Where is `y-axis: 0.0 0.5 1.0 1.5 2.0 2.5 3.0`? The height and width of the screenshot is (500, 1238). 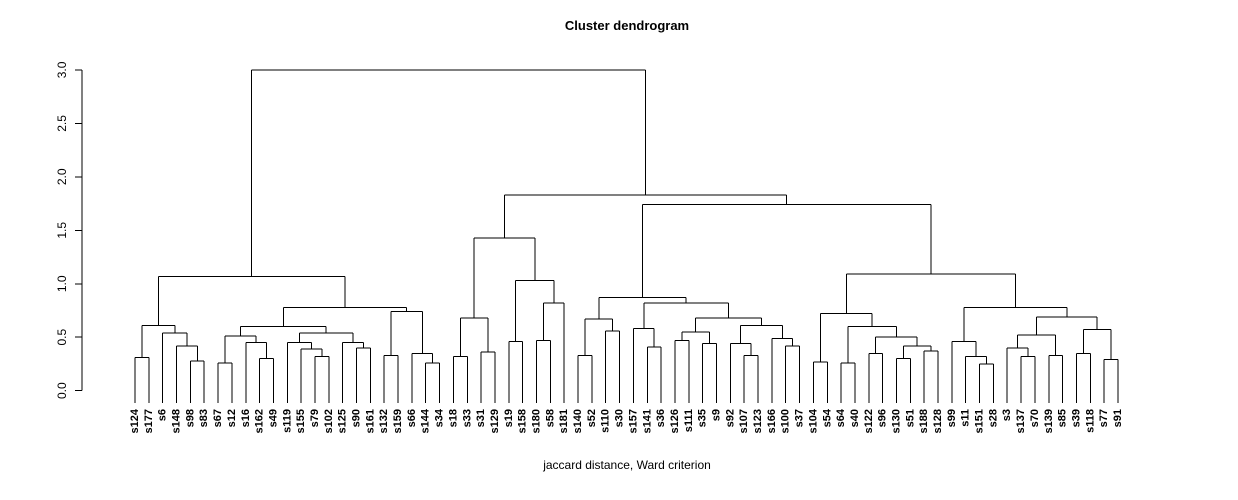
y-axis: 0.0 0.5 1.0 1.5 2.0 2.5 3.0 is located at coordinates (69, 230).